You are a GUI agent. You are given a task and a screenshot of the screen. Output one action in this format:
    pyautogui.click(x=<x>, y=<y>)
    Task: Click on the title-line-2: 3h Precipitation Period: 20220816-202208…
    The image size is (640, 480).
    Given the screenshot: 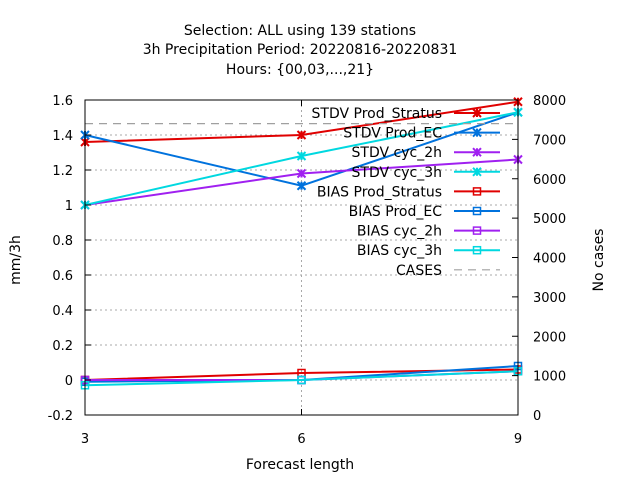 What is the action you would take?
    pyautogui.click(x=300, y=50)
    